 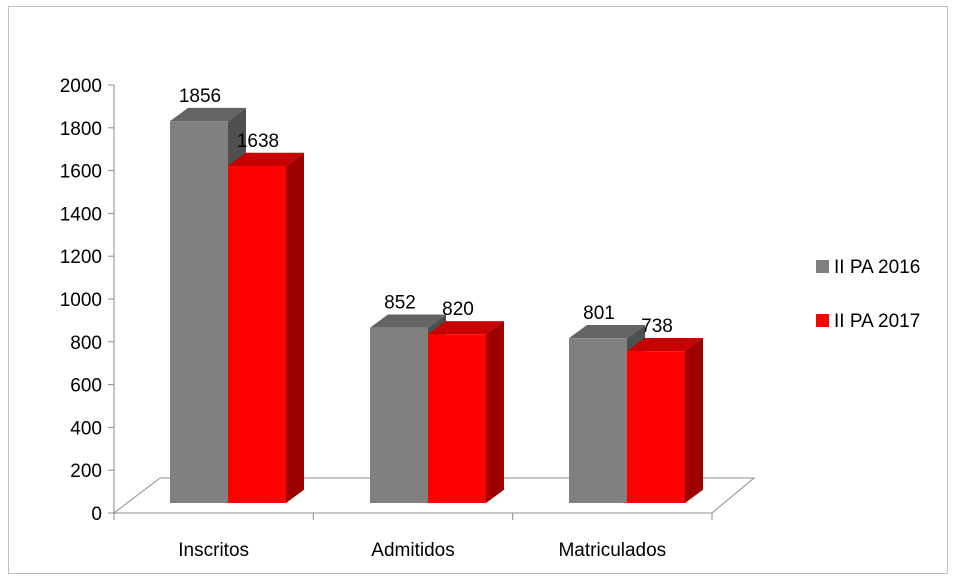 I want to click on x-category-label: Matriculados, so click(x=612, y=550).